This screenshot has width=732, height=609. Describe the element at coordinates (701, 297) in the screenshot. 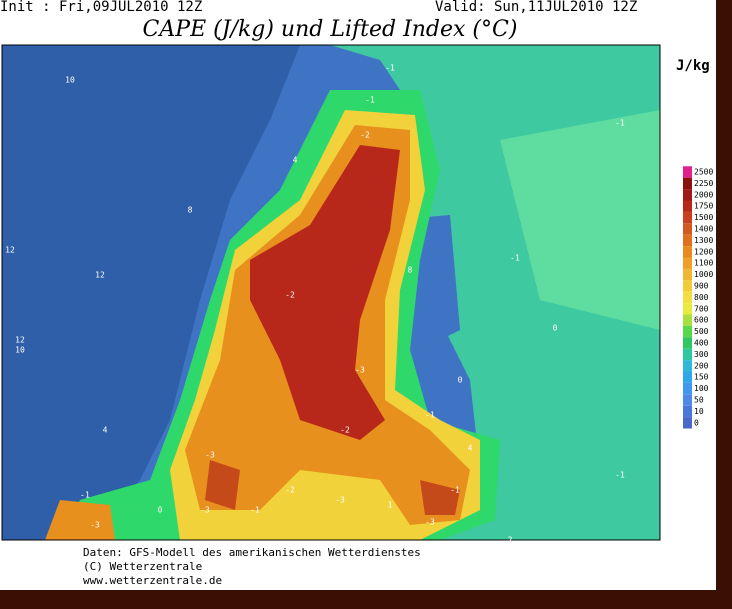

I see `colorbar-label: 800` at that location.